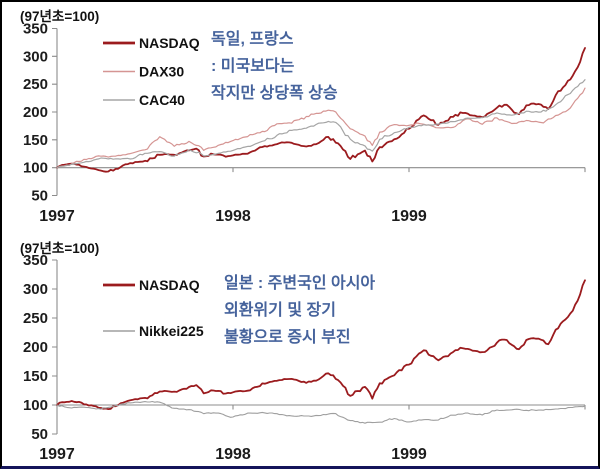  What do you see at coordinates (60, 16) in the screenshot?
I see `chart1-index-base-label: (97년초=100)` at bounding box center [60, 16].